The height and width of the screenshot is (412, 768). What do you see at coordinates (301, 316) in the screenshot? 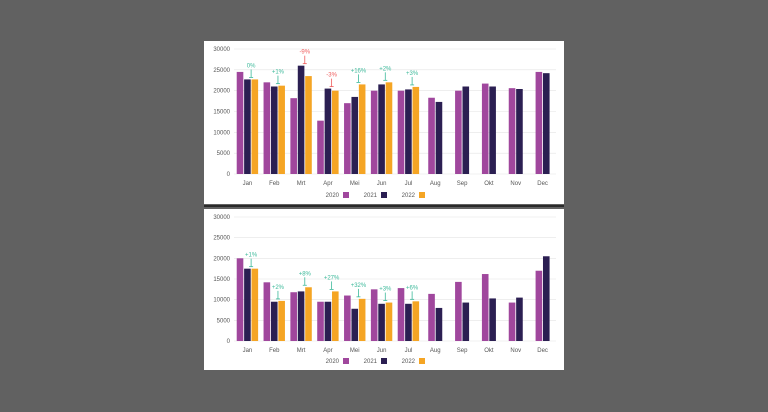
I see `bar-2021-mrt` at bounding box center [301, 316].